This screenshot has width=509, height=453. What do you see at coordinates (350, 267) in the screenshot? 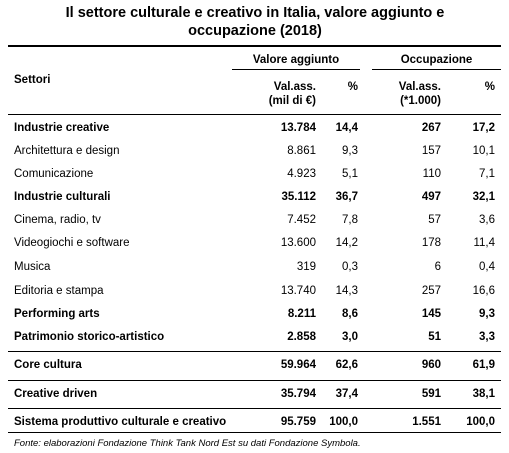
I see `cell: 0,3` at bounding box center [350, 267].